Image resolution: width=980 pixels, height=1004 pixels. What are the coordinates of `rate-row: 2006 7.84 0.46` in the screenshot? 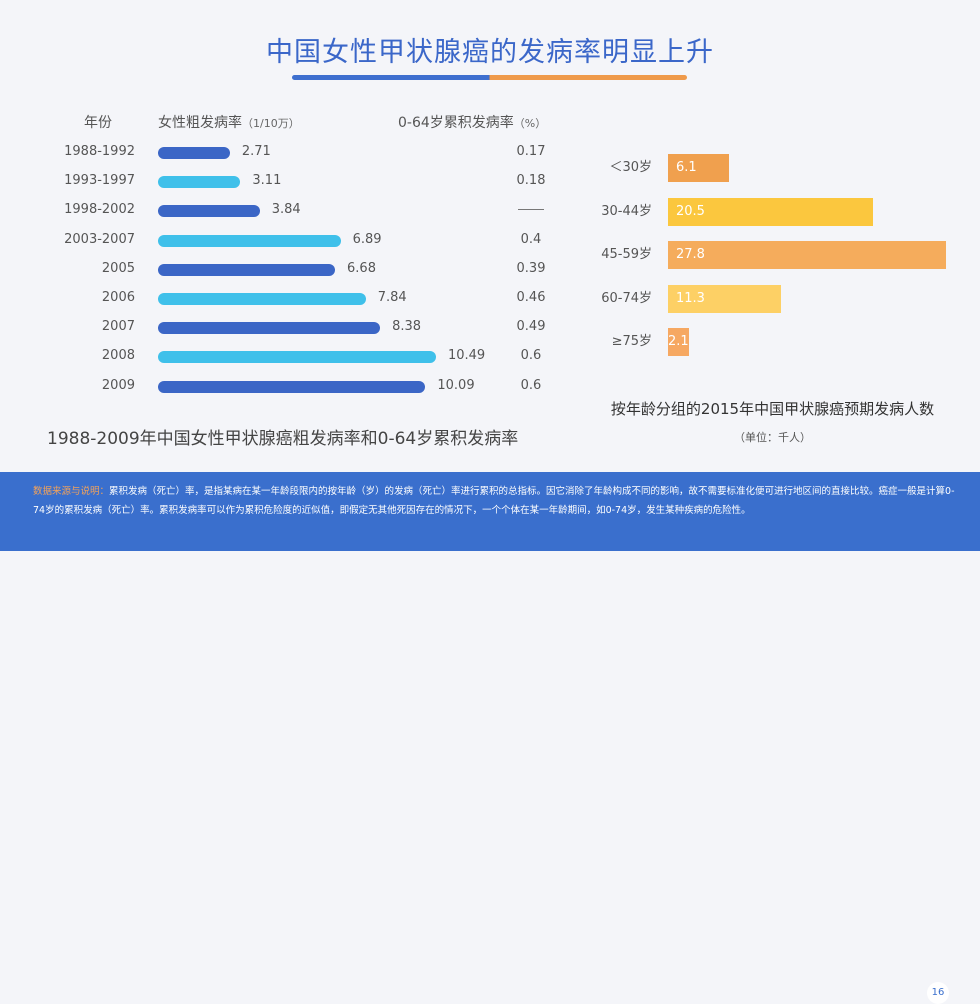 It's located at (300, 298).